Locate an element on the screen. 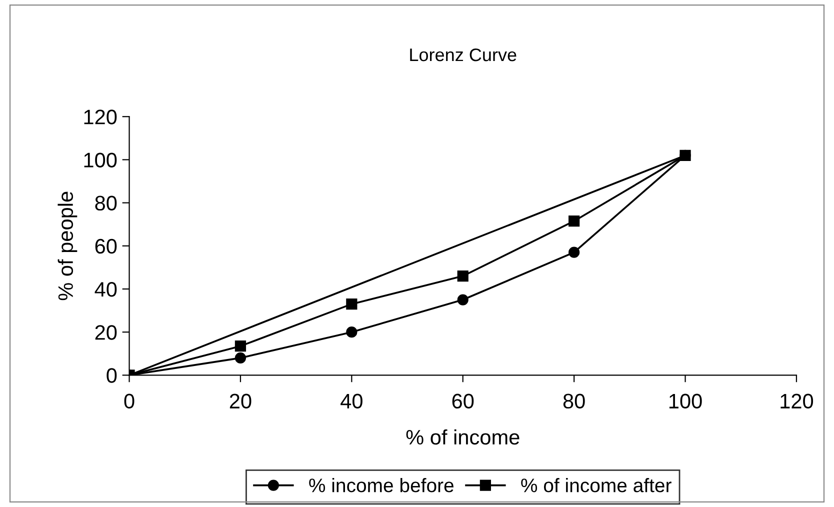  x-axis-title: % of income is located at coordinates (463, 437).